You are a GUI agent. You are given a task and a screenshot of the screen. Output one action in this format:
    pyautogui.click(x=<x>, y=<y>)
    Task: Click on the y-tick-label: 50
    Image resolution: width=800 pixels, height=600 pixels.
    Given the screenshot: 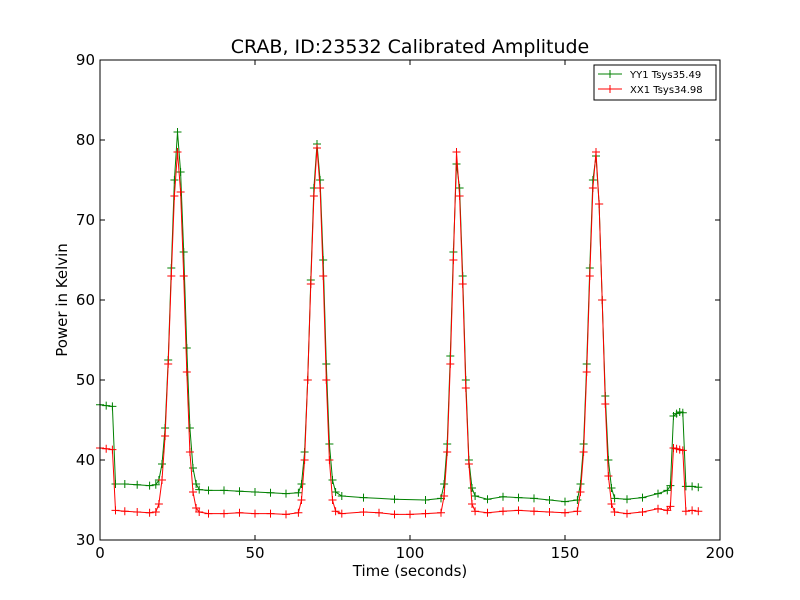 What is the action you would take?
    pyautogui.click(x=85, y=380)
    